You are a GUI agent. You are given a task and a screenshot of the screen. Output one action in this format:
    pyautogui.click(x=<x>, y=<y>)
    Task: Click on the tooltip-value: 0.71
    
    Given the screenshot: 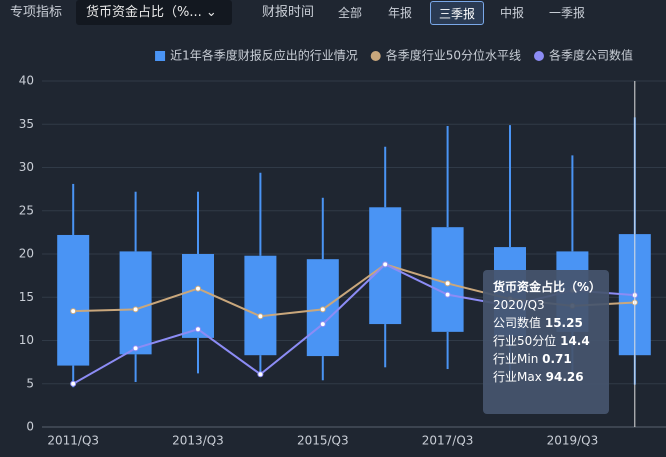 What is the action you would take?
    pyautogui.click(x=557, y=359)
    